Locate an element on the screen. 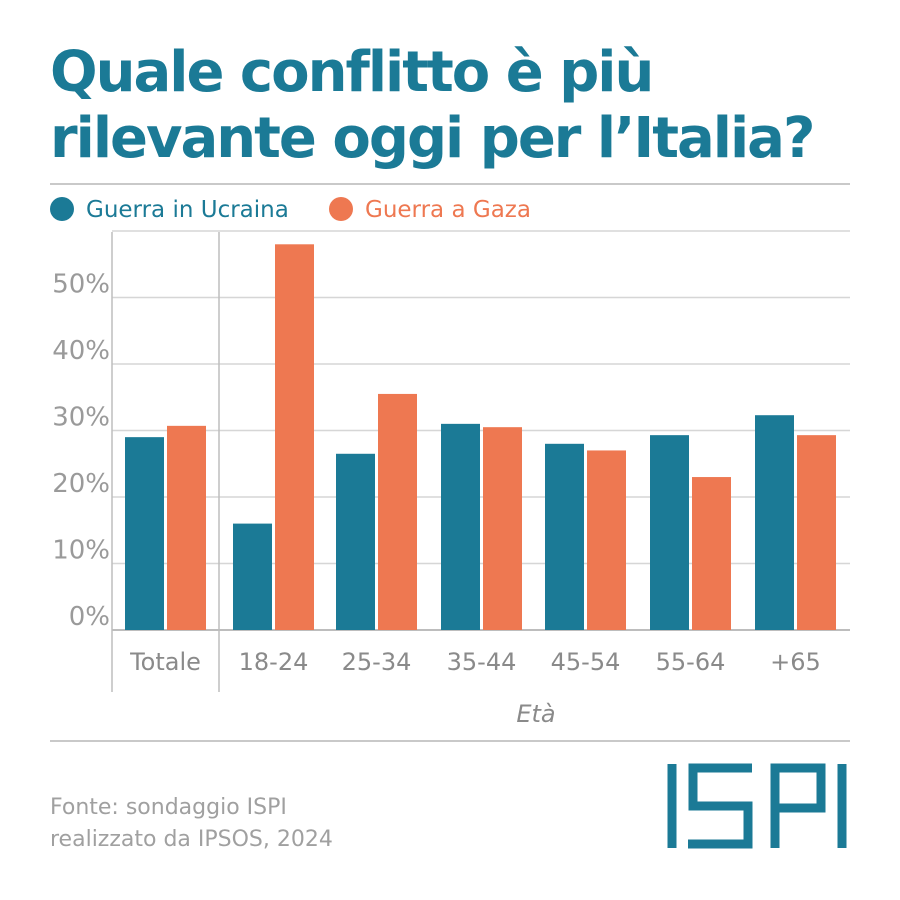 The image size is (900, 900). axes is located at coordinates (165, 462).